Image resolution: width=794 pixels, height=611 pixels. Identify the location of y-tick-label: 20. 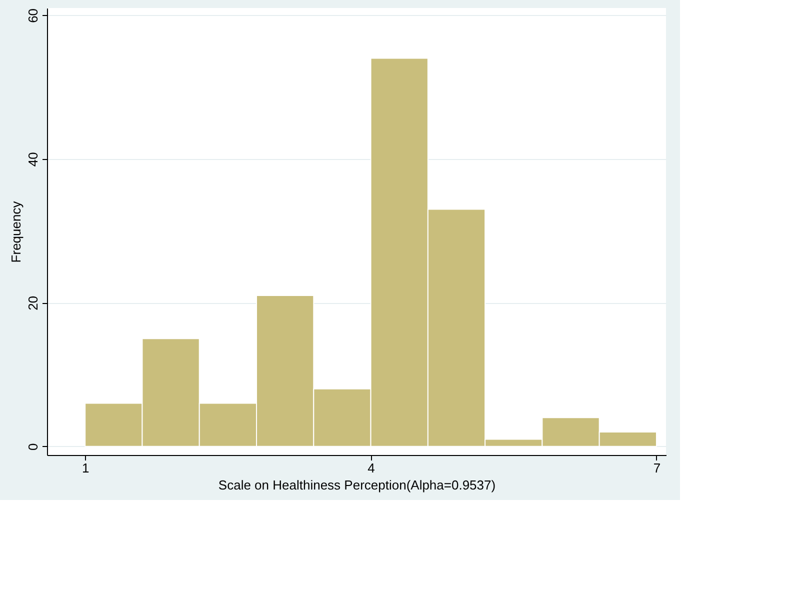
(33, 303).